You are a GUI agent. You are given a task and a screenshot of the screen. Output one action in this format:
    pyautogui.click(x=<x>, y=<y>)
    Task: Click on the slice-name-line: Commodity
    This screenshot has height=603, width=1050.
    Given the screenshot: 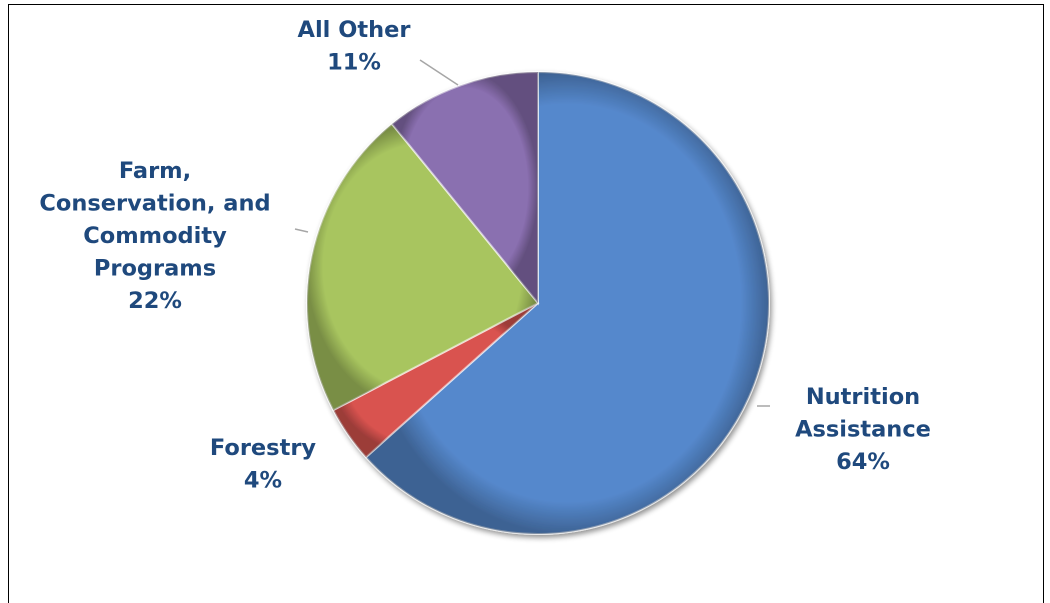 What is the action you would take?
    pyautogui.click(x=155, y=236)
    